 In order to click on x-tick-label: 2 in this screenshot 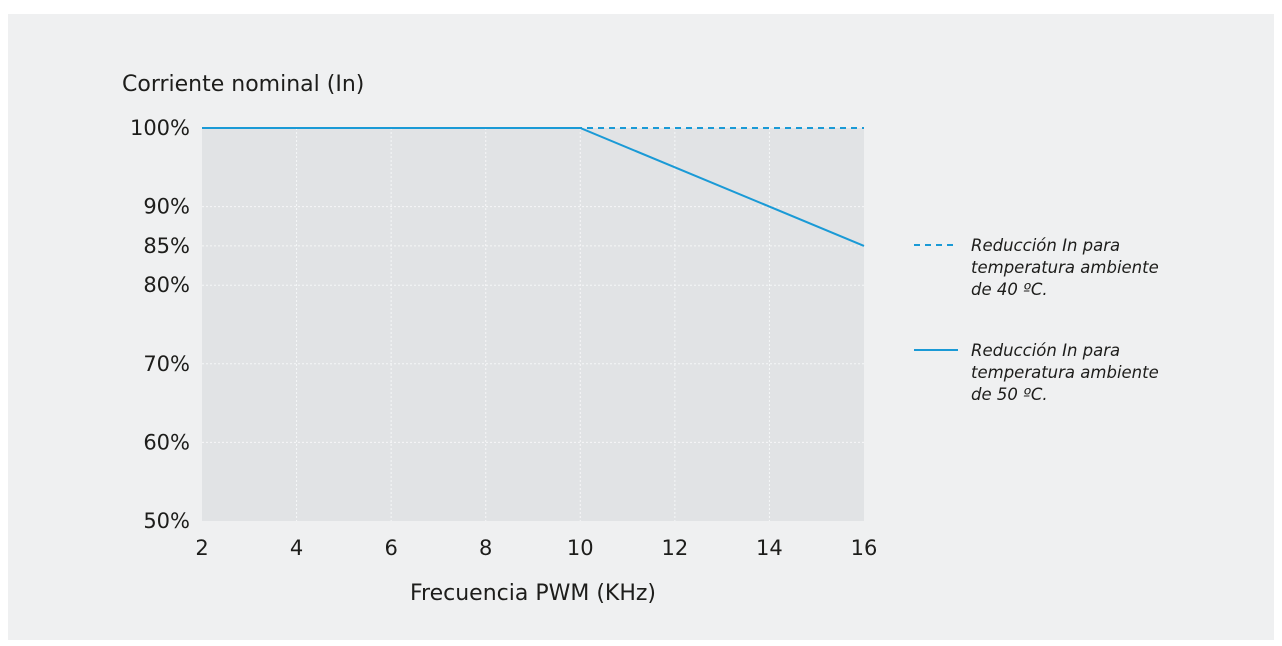, I will do `click(201, 548)`.